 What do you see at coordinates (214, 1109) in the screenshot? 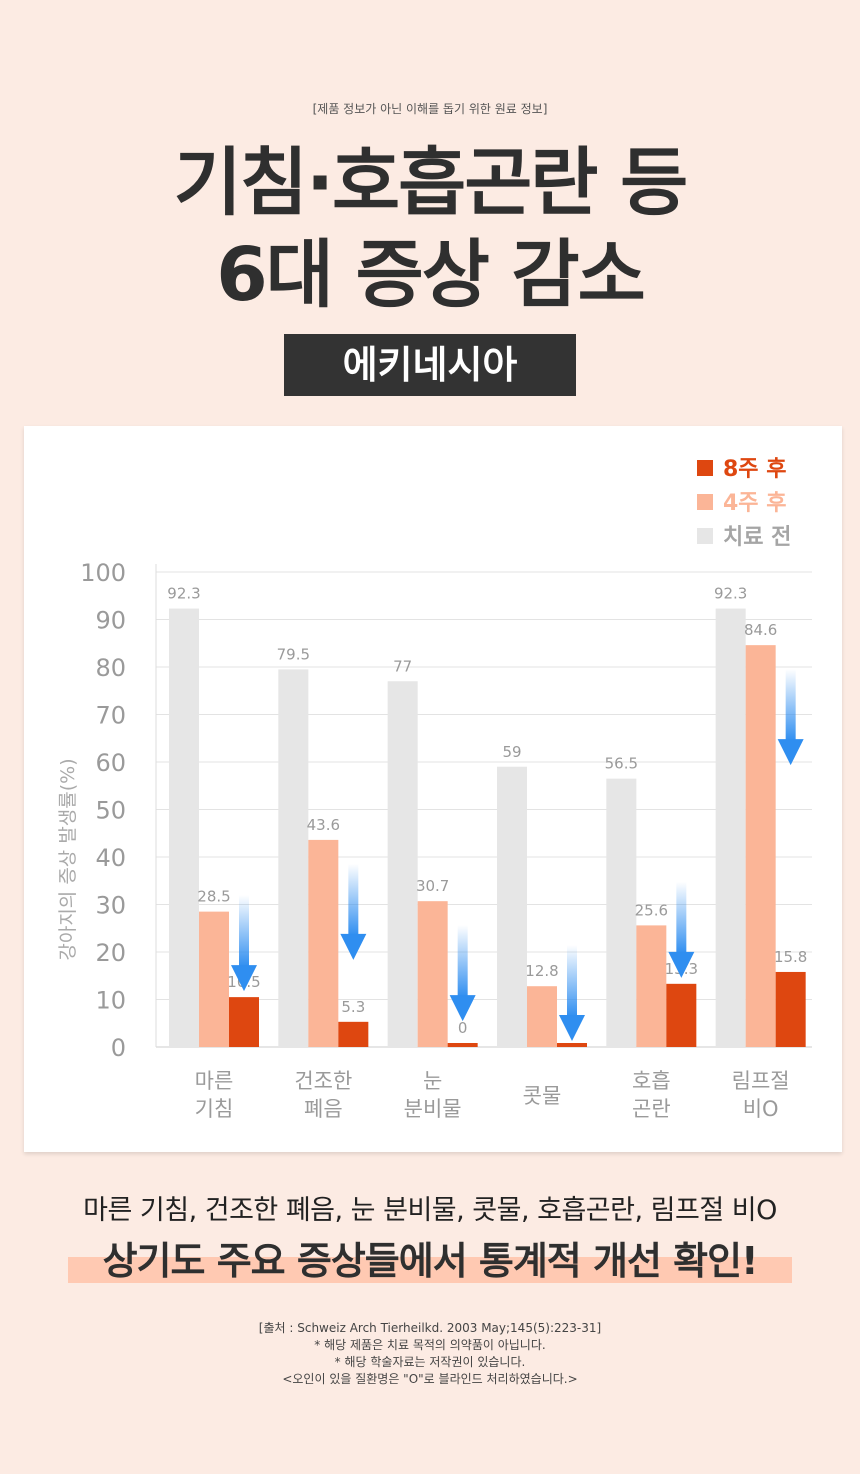
I see `category-label: 기침` at bounding box center [214, 1109].